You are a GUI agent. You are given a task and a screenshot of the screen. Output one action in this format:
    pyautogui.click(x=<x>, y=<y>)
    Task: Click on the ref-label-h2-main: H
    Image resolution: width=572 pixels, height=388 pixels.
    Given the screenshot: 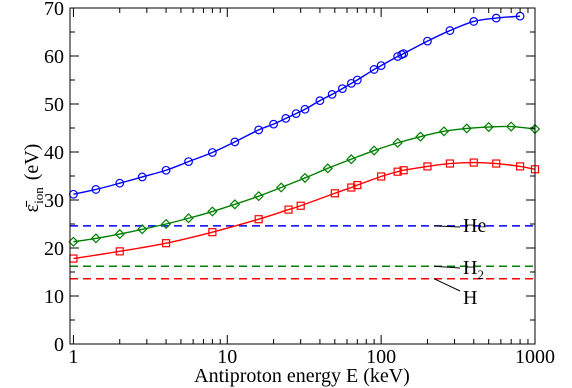 What is the action you would take?
    pyautogui.click(x=470, y=268)
    